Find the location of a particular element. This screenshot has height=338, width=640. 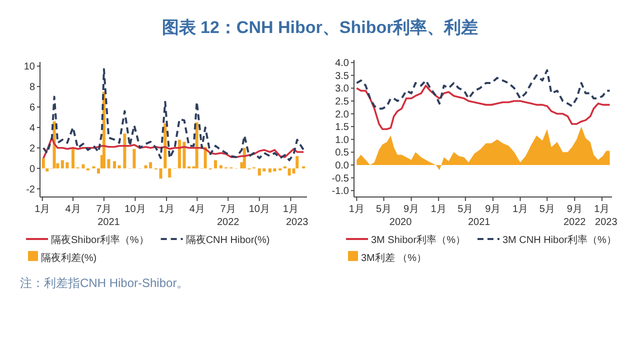

y-tick-label: 2.5 is located at coordinates (342, 102).